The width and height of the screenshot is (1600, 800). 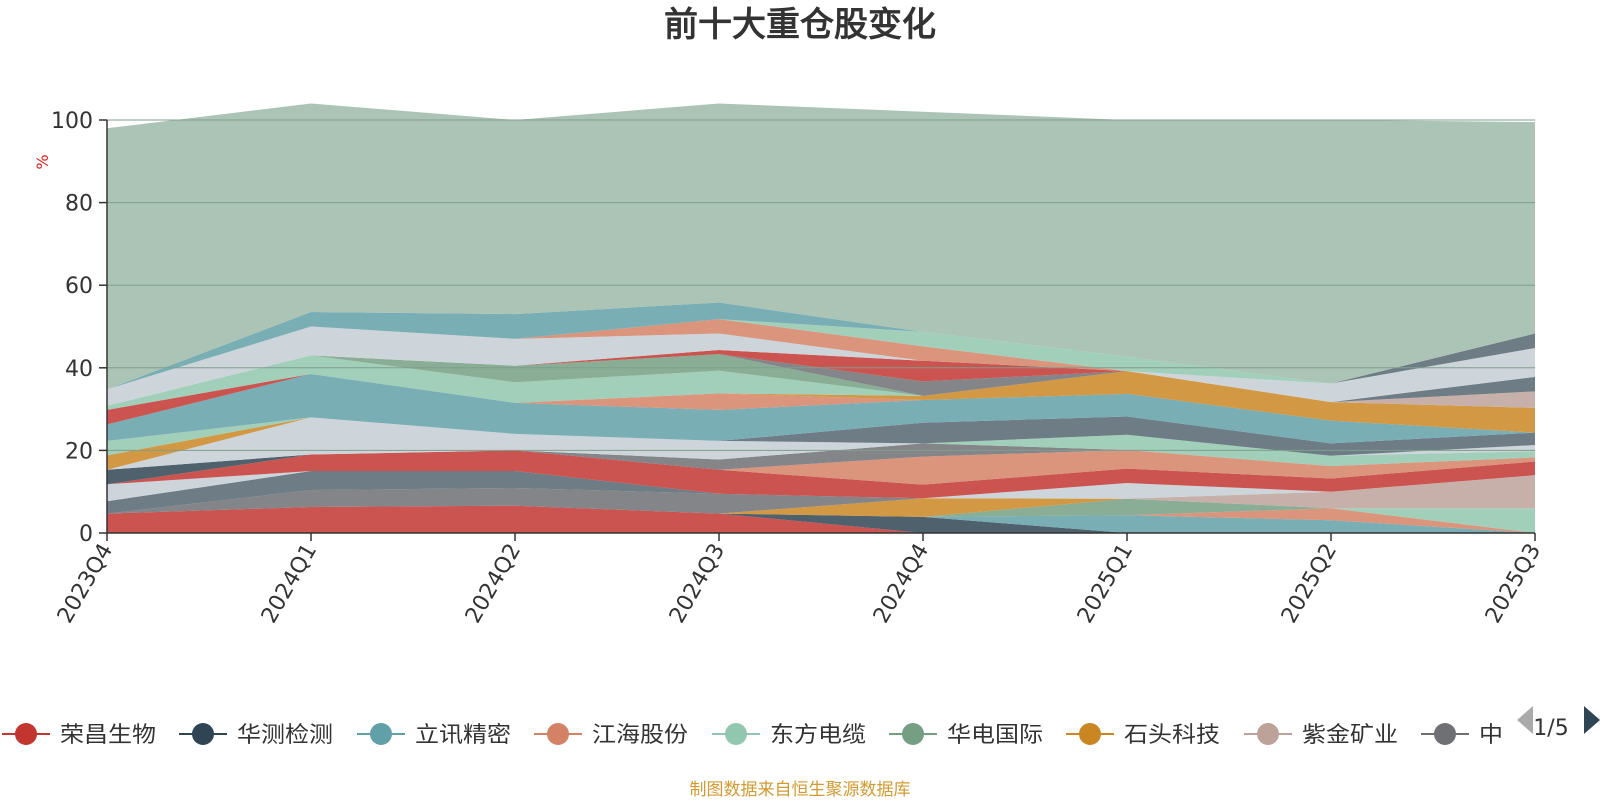 What do you see at coordinates (1525, 720) in the screenshot?
I see `pager-prev-icon` at bounding box center [1525, 720].